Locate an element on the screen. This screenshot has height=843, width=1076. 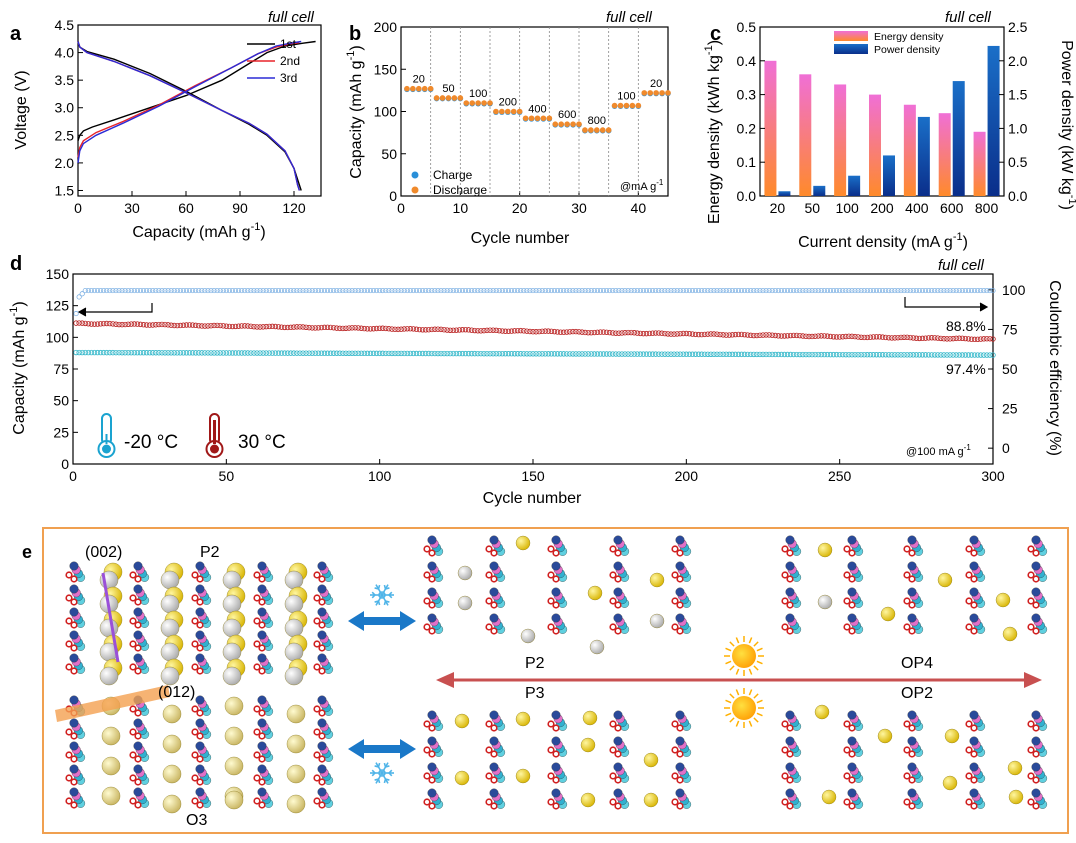
plot-frame-a is located at coordinates (199, 110).